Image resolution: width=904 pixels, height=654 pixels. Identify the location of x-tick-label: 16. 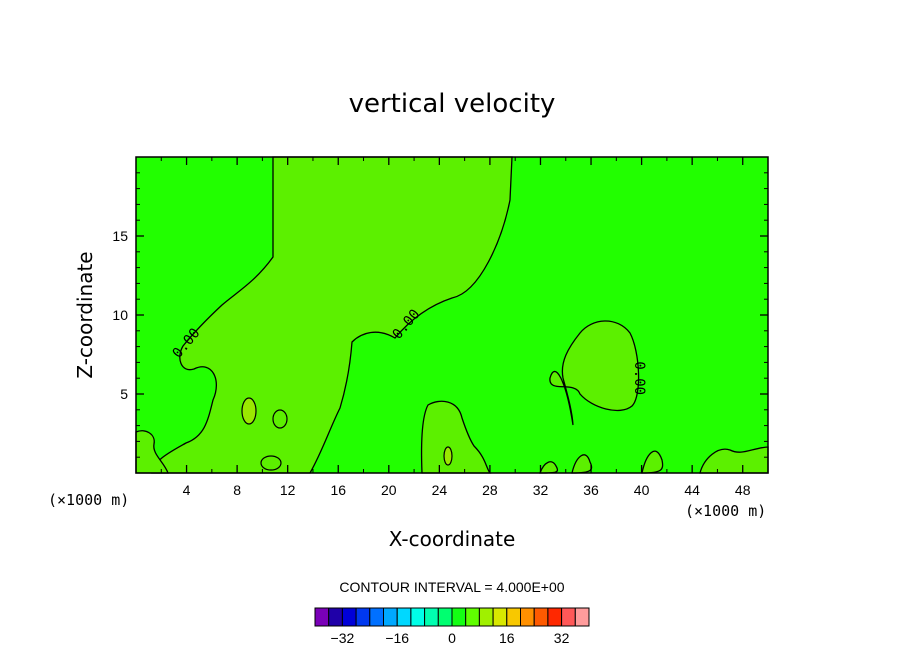
(338, 490).